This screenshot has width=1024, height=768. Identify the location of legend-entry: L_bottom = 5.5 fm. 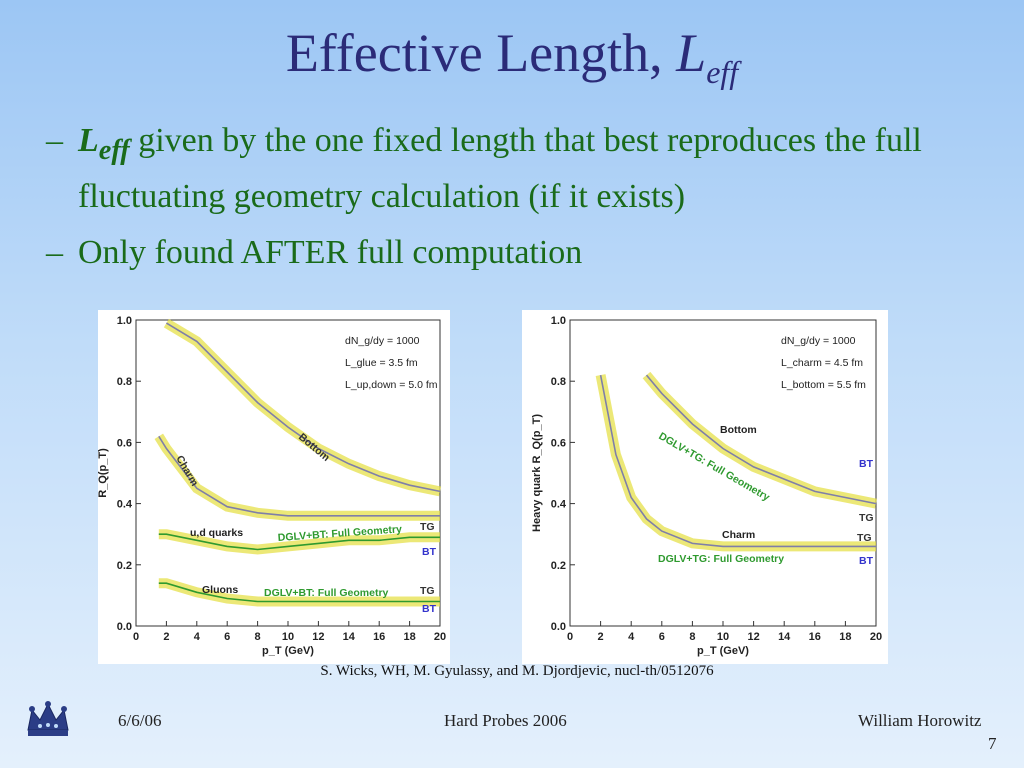
(823, 385).